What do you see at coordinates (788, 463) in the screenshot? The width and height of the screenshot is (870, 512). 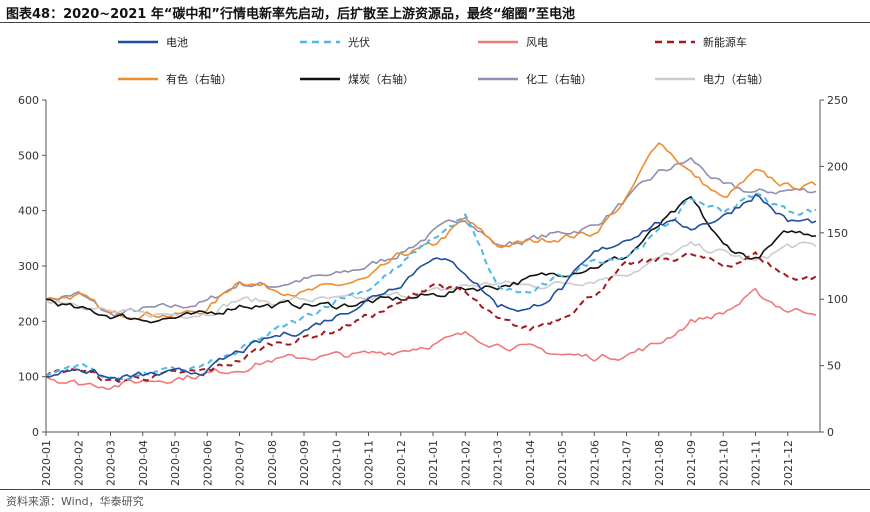 I see `x-tick-label: 2021-12` at bounding box center [788, 463].